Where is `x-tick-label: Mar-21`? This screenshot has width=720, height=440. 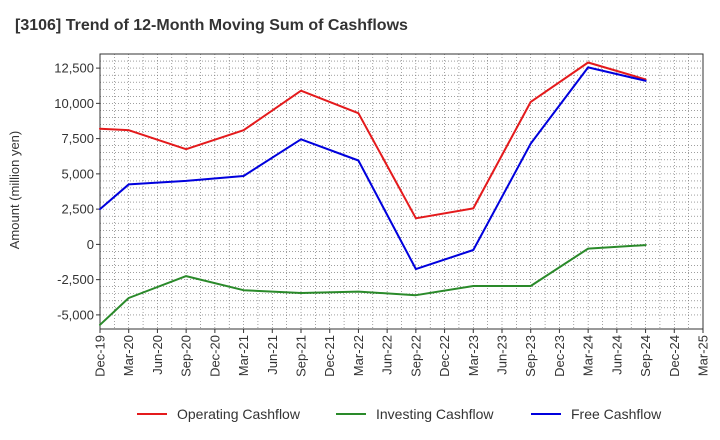
x-tick-label: Mar-21 is located at coordinates (243, 355).